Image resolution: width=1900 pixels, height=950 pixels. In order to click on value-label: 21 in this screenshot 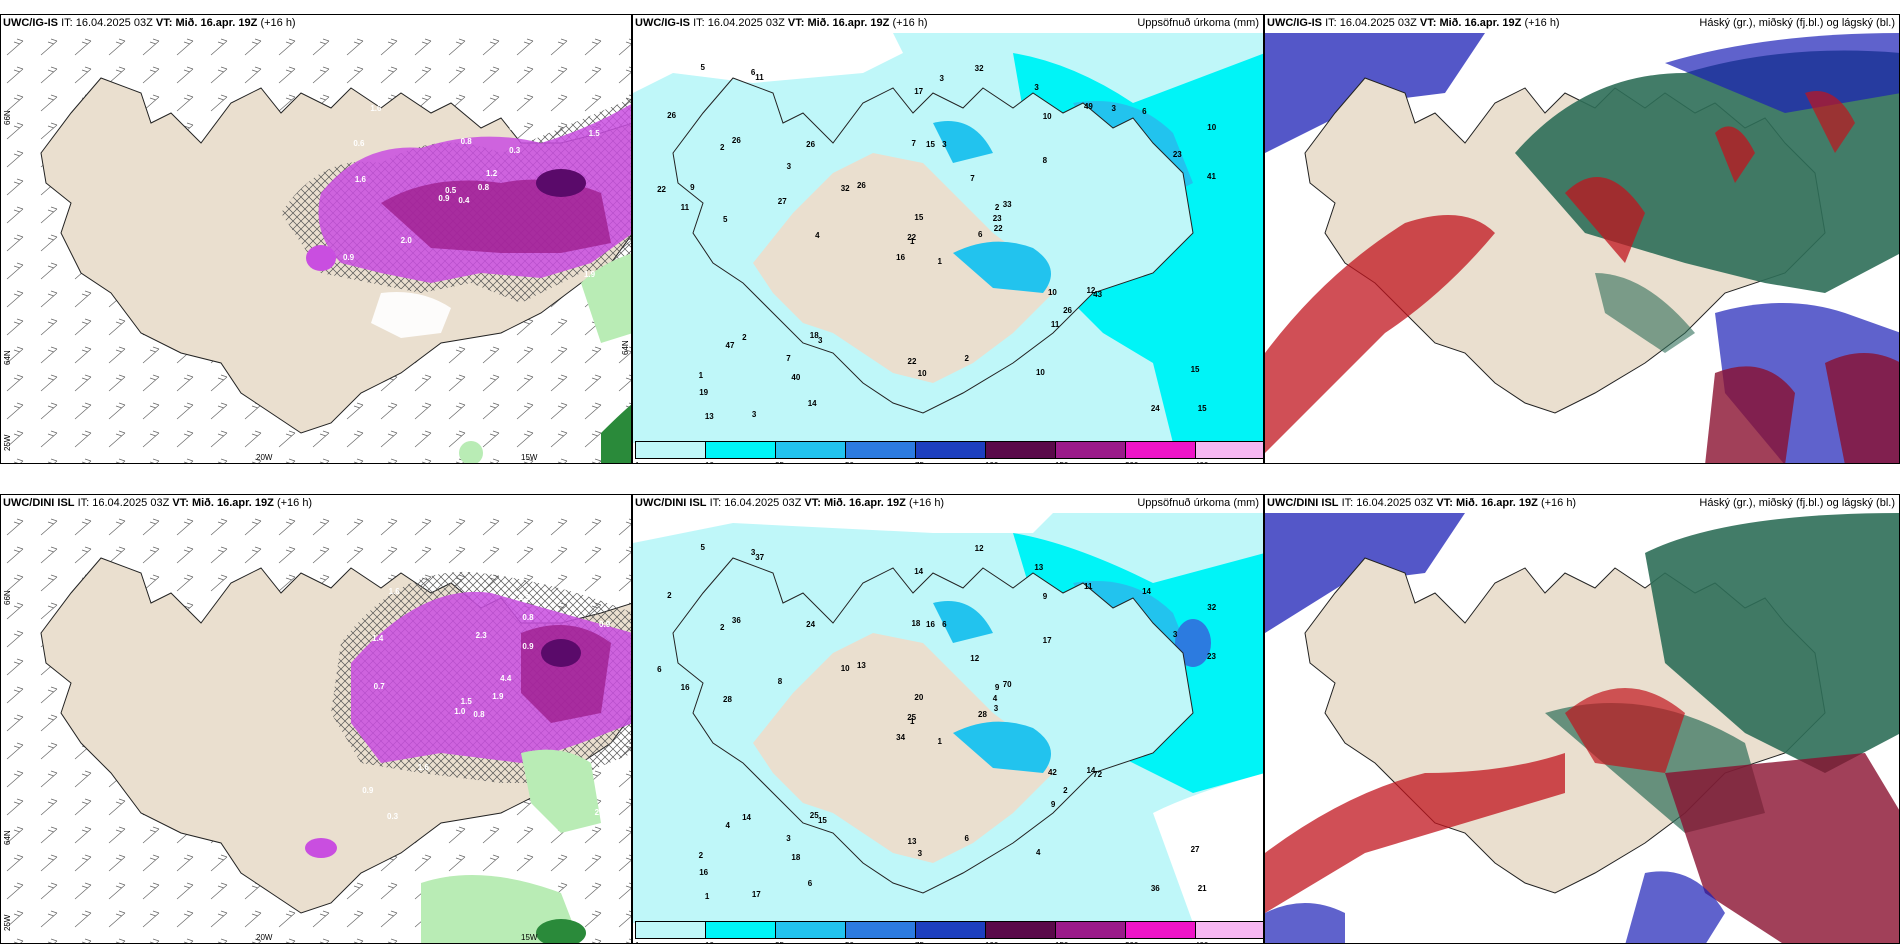, I will do `click(1202, 889)`.